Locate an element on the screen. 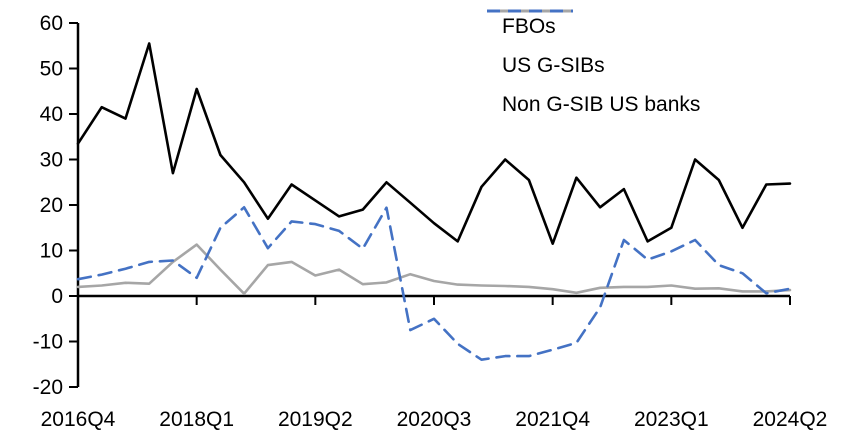 Image resolution: width=852 pixels, height=442 pixels. y-tick-label: 60 is located at coordinates (51, 23).